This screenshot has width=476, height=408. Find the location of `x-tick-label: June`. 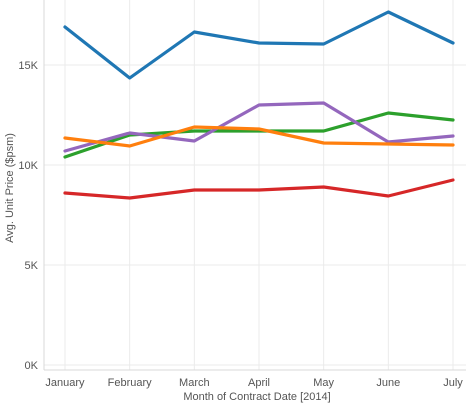

x-tick-label: June is located at coordinates (388, 383).